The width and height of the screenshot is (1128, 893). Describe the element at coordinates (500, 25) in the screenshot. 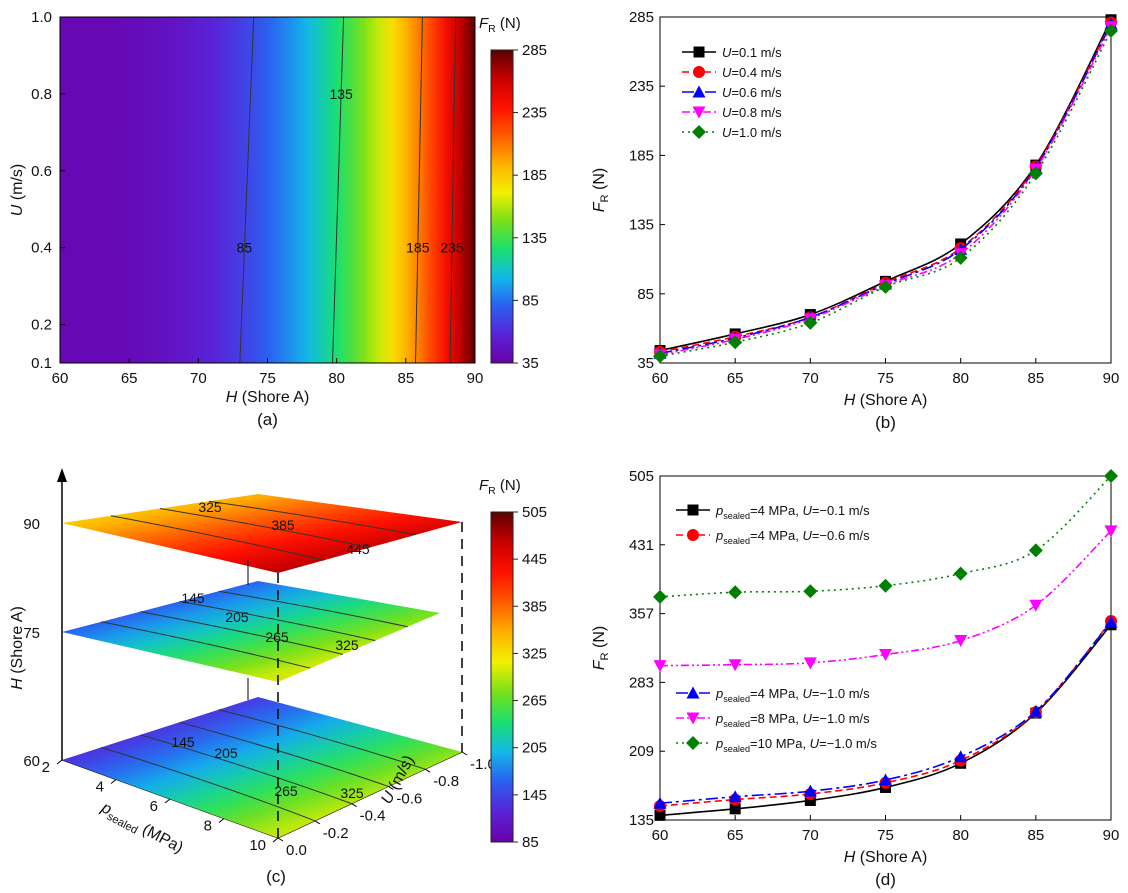

I see `colorbar-title: FR (N)` at that location.